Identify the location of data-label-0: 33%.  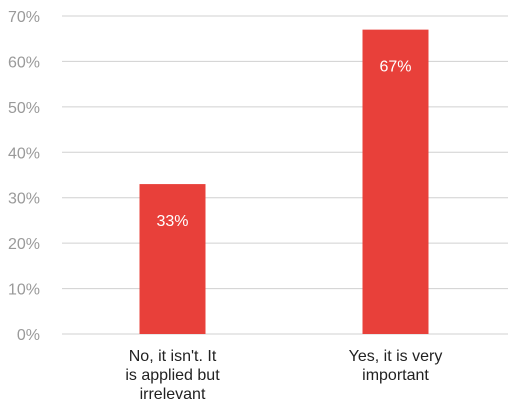
(172, 221).